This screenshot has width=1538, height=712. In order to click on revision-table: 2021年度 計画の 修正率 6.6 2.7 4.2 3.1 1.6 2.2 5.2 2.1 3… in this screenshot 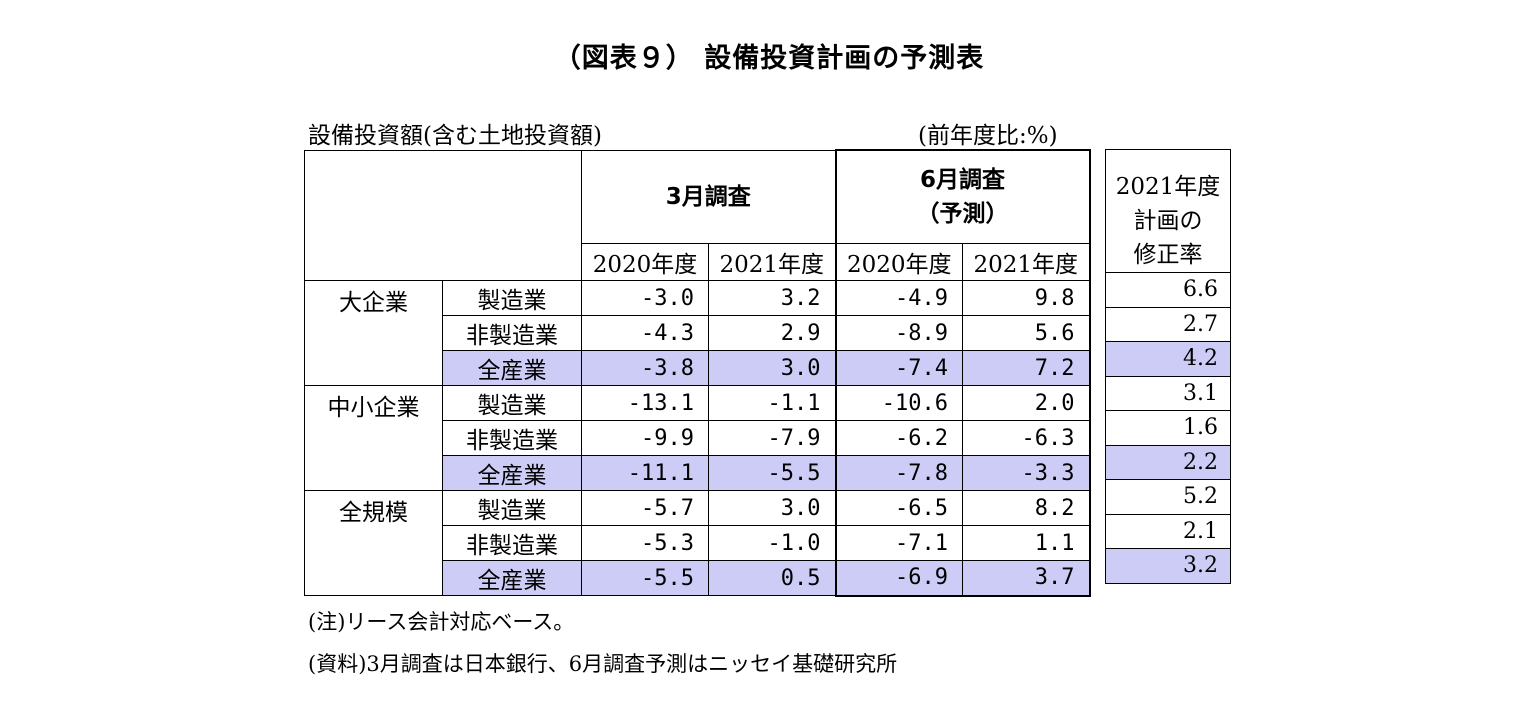, I will do `click(1168, 366)`.